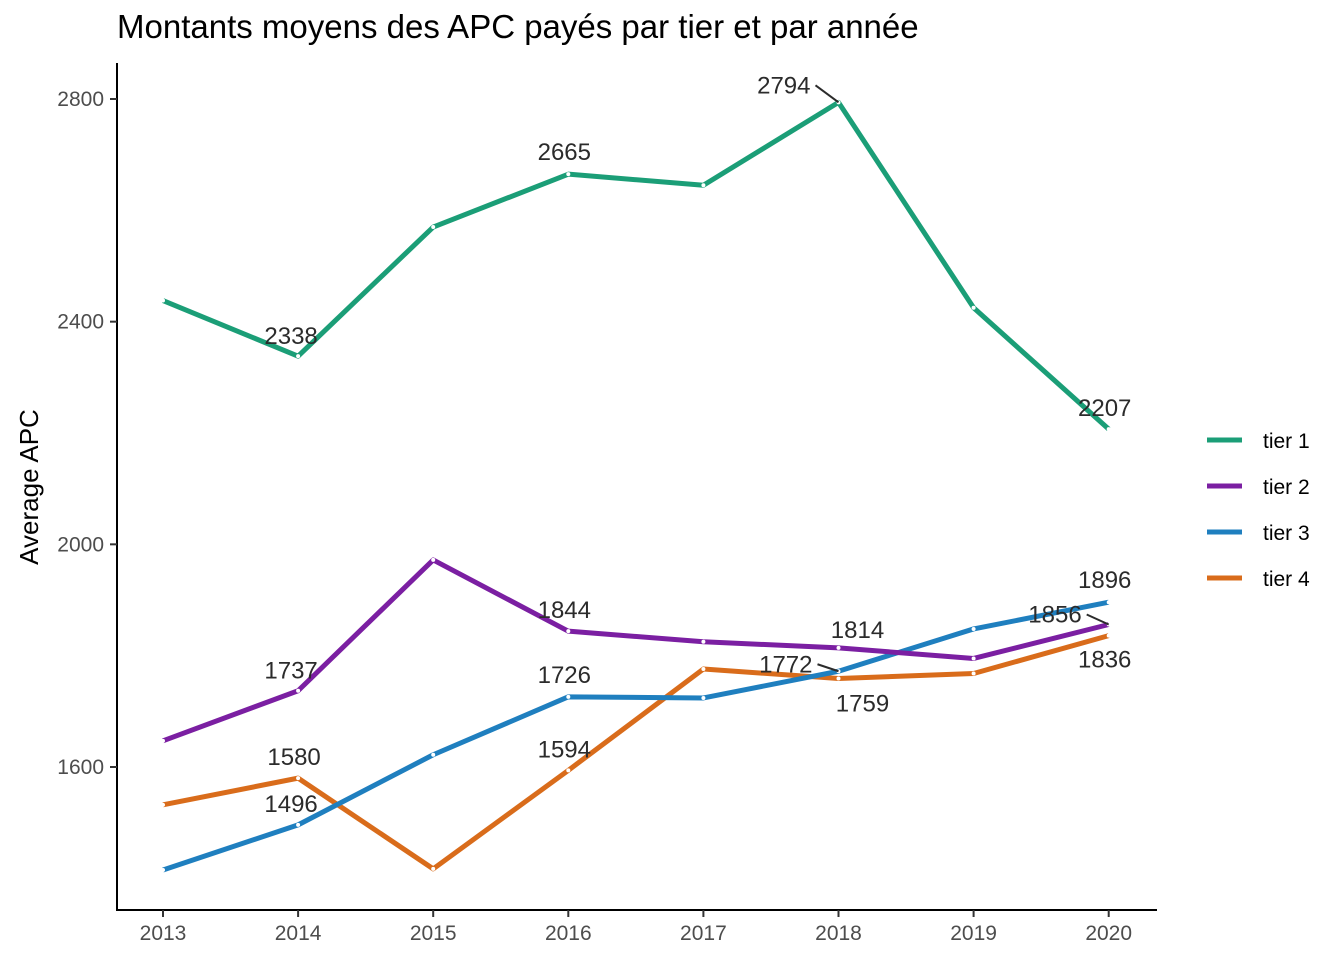  What do you see at coordinates (1286, 579) in the screenshot?
I see `legend-label-tier-4: tier 4` at bounding box center [1286, 579].